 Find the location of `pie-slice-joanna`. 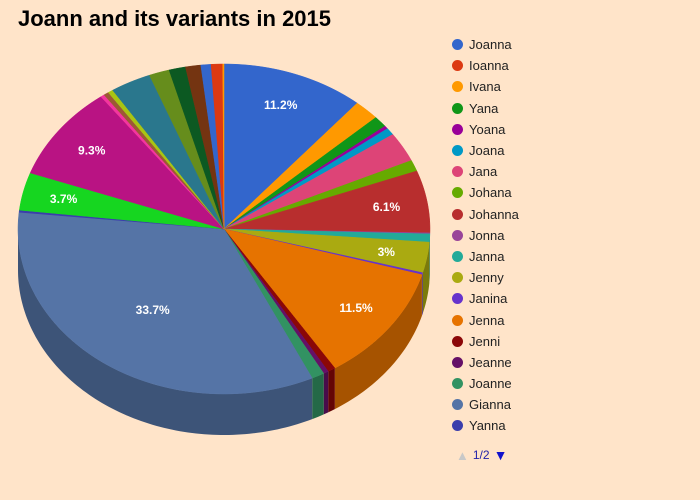

pie-slice-joanna is located at coordinates (290, 146).